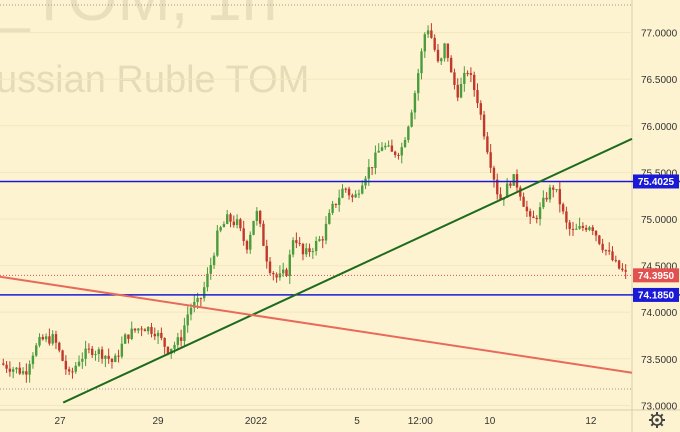  I want to click on price-tick-label: 73.0000, so click(659, 406).